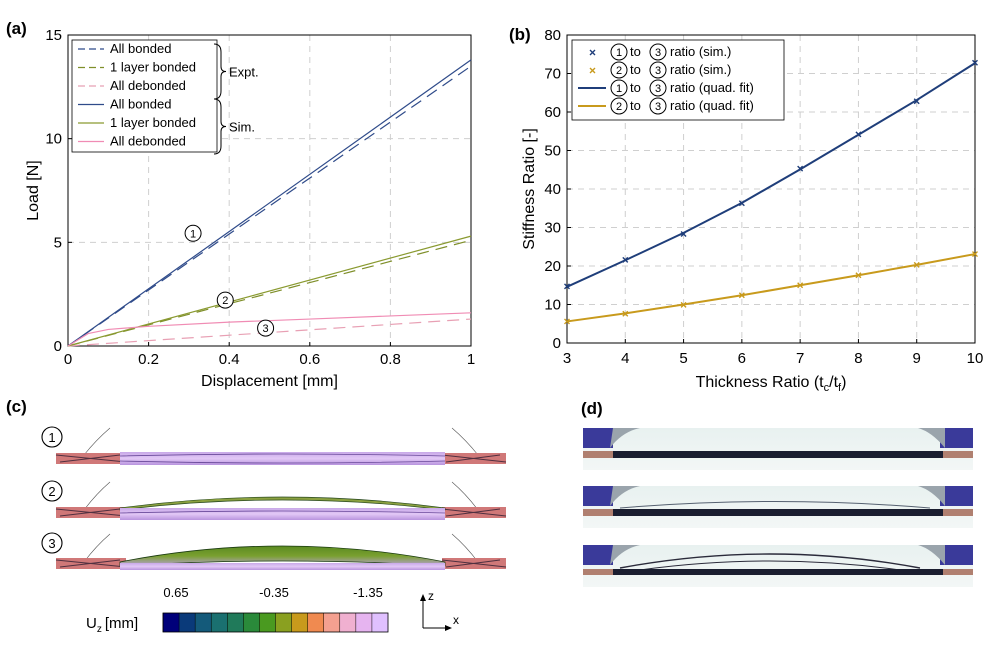 Image resolution: width=997 pixels, height=654 pixels. Describe the element at coordinates (58, 242) in the screenshot. I see `y-tick-label: 5` at that location.